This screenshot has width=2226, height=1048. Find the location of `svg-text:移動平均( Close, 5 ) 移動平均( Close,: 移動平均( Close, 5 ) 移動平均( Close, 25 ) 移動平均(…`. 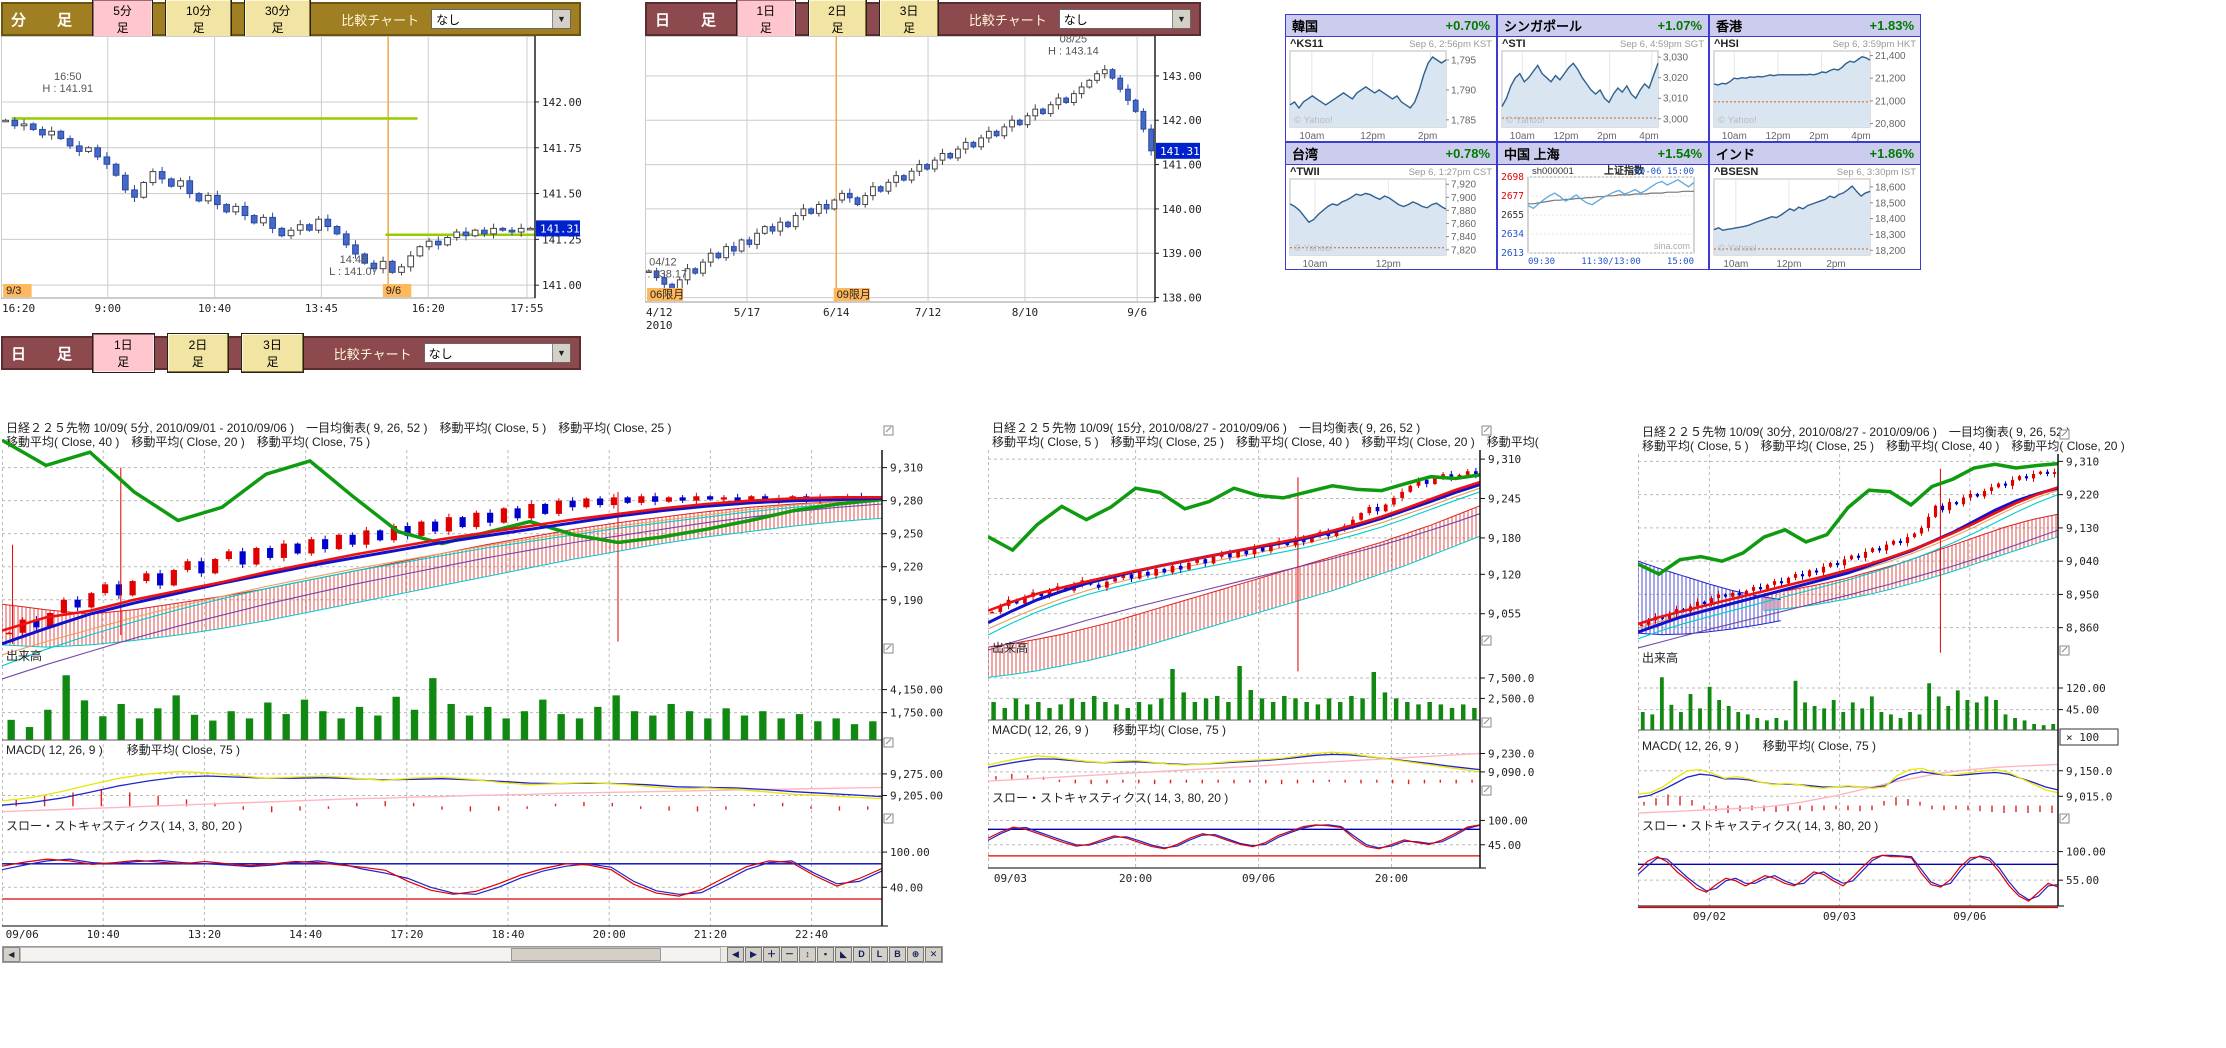

svg-text:移動平均( Close, 5 ) 移動平均( Close,: 移動平均( Close, 5 ) 移動平均( Close, 25 ) 移動平均(… is located at coordinates (1883, 446).